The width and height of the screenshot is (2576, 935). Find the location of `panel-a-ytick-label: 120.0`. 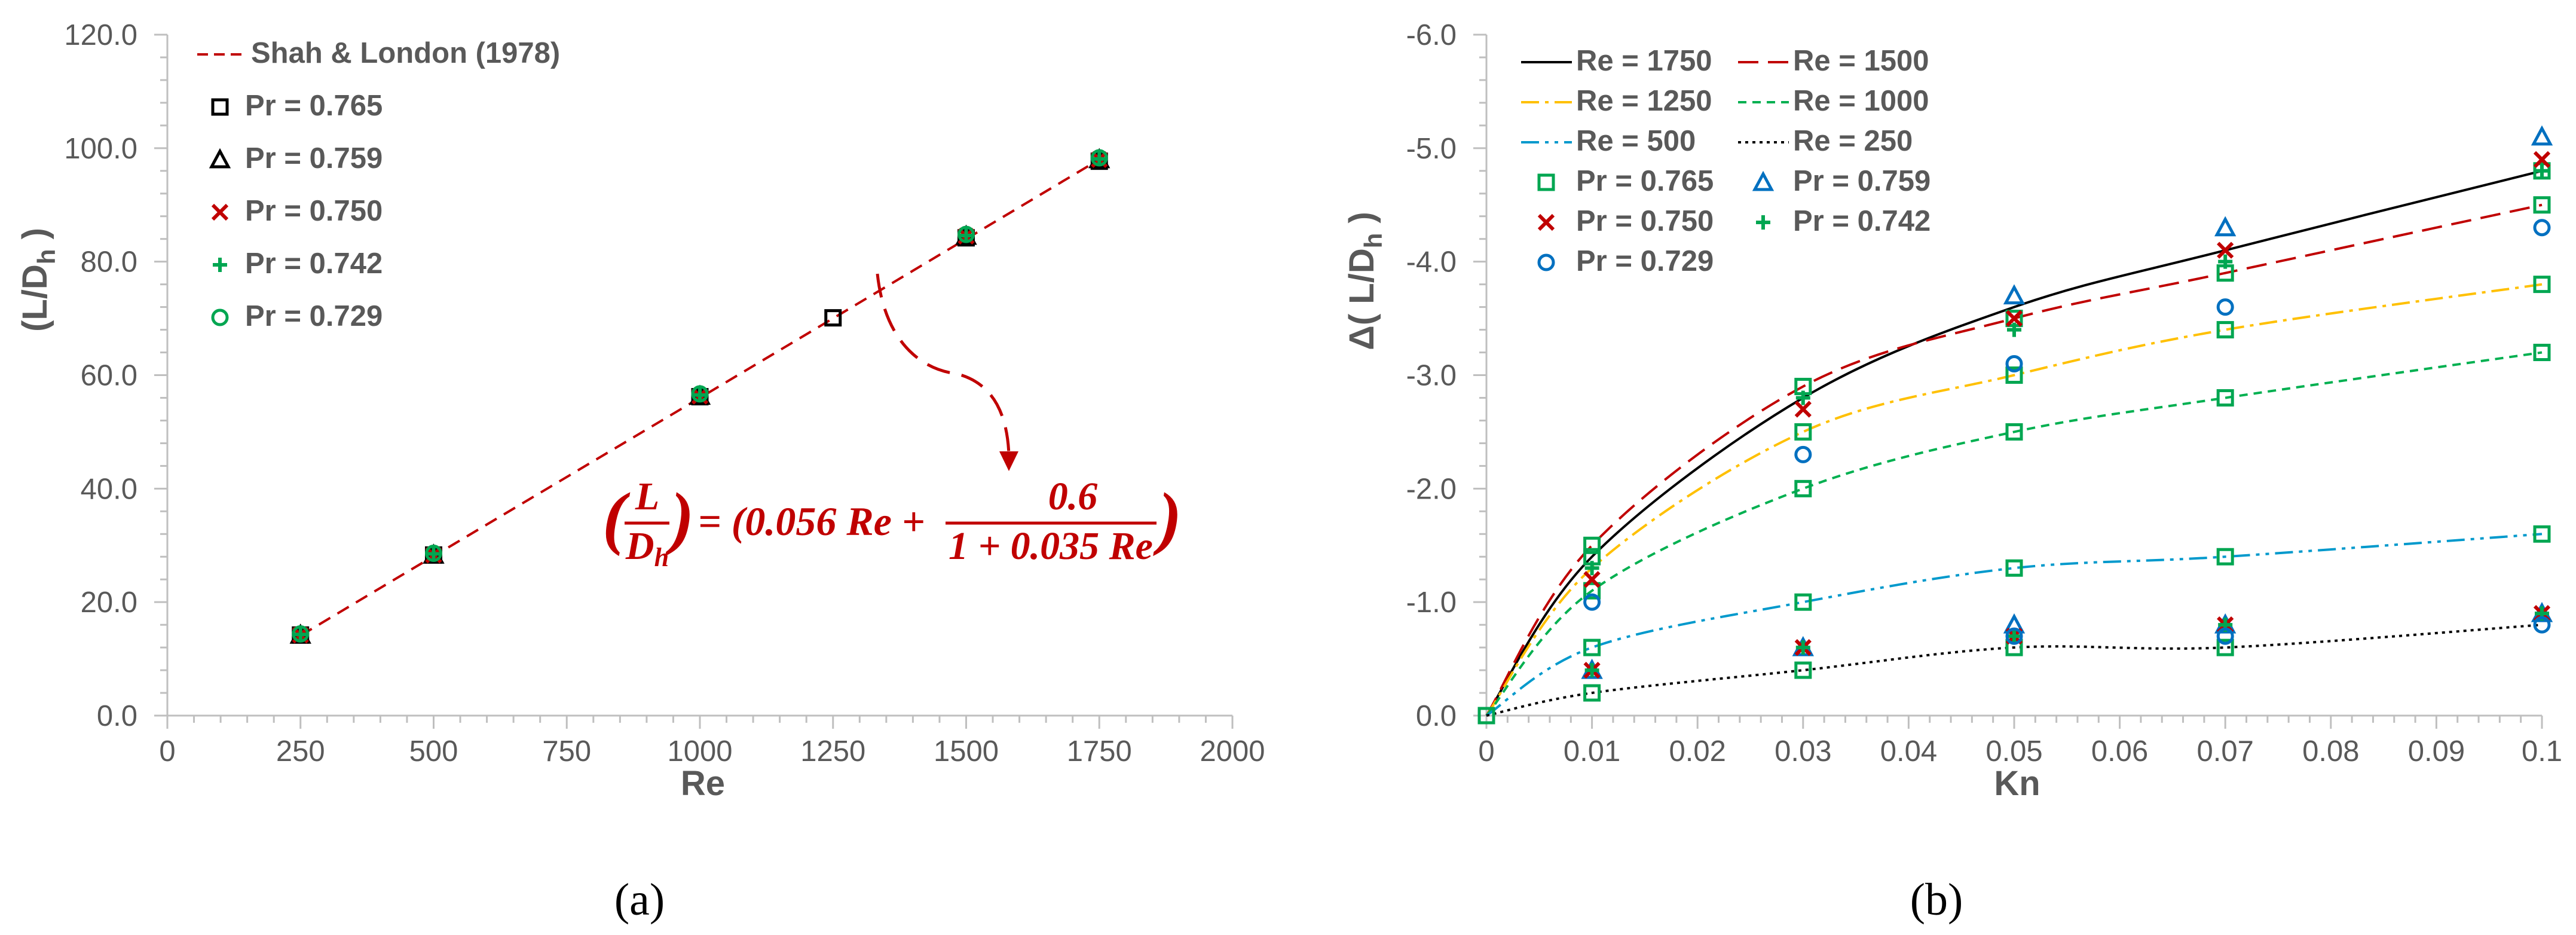

panel-a-ytick-label: 120.0 is located at coordinates (100, 35).